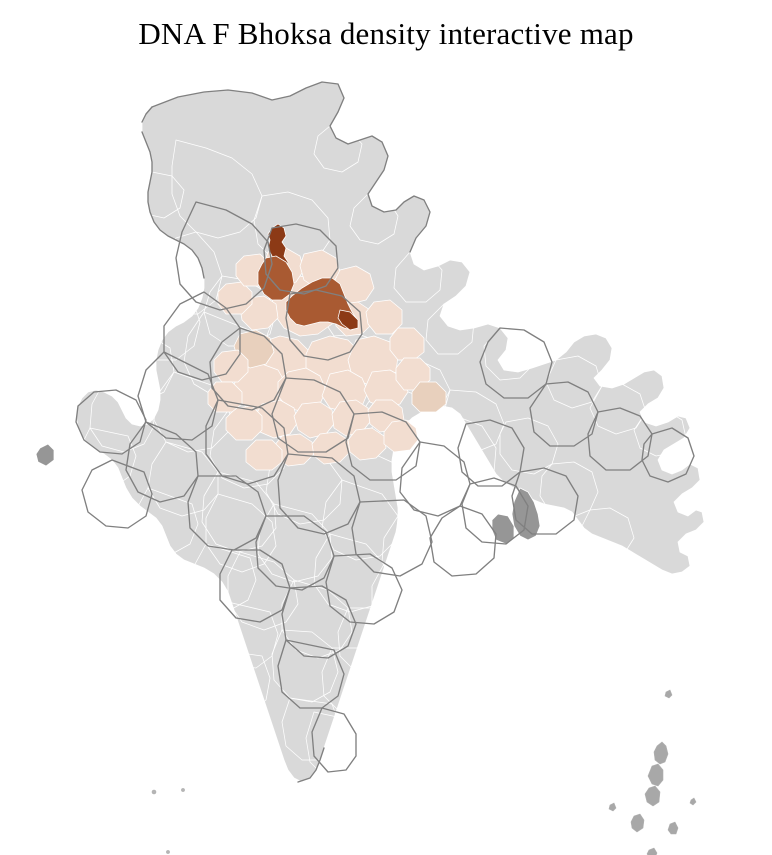 The image size is (772, 855). Describe the element at coordinates (276, 278) in the screenshot. I see `district-haridwar` at that location.